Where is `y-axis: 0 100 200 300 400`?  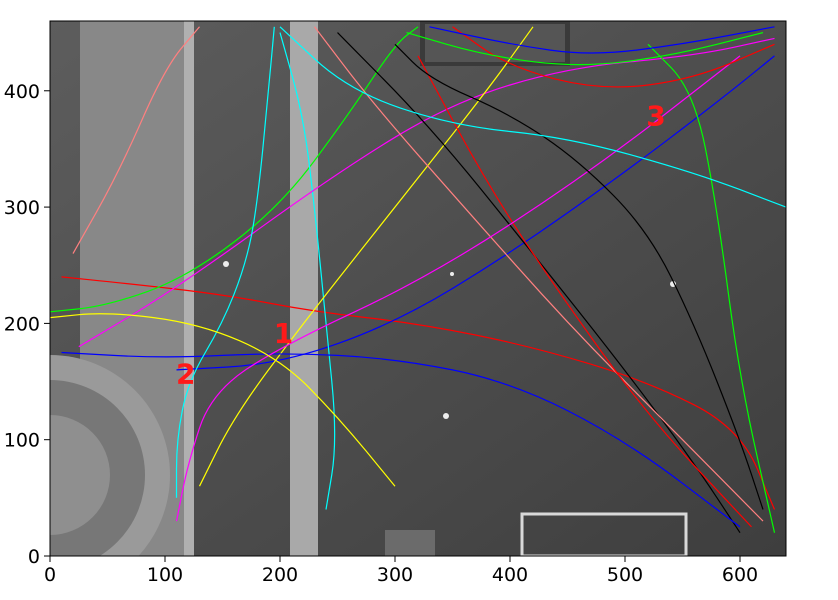
y-axis: 0 100 200 300 400 is located at coordinates (27, 324).